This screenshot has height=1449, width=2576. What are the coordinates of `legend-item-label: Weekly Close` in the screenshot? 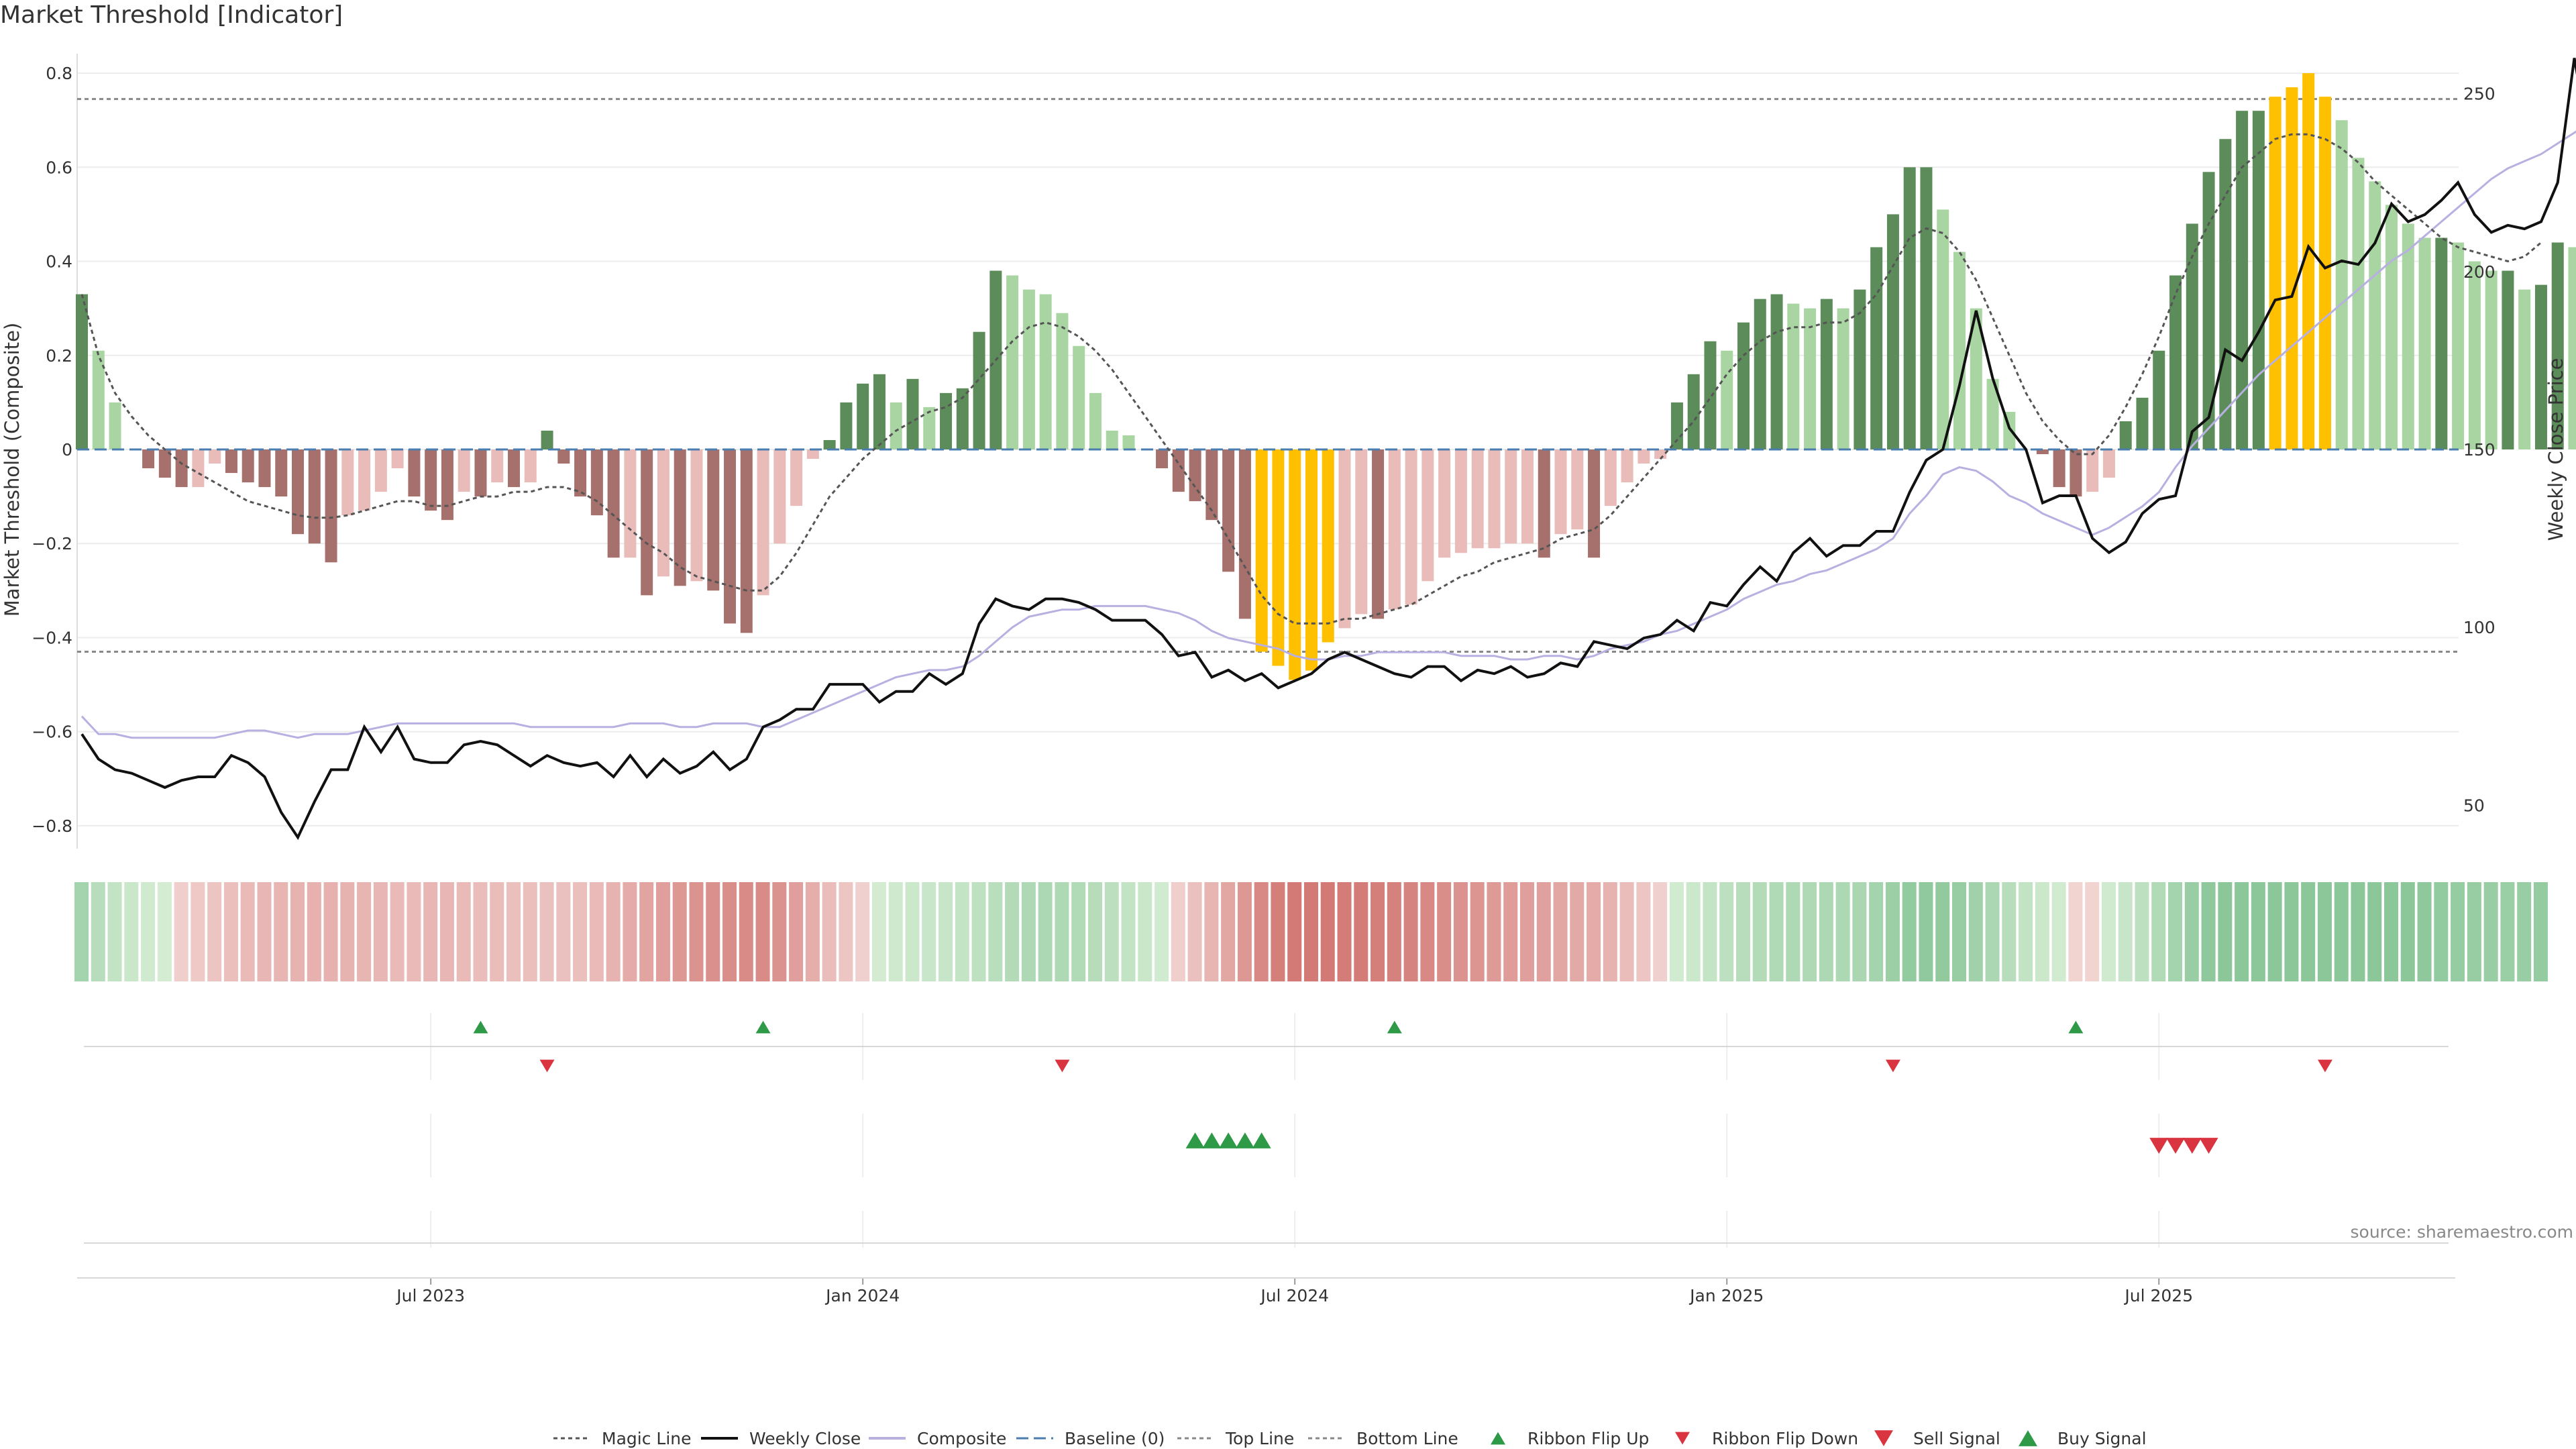 It's located at (805, 1438).